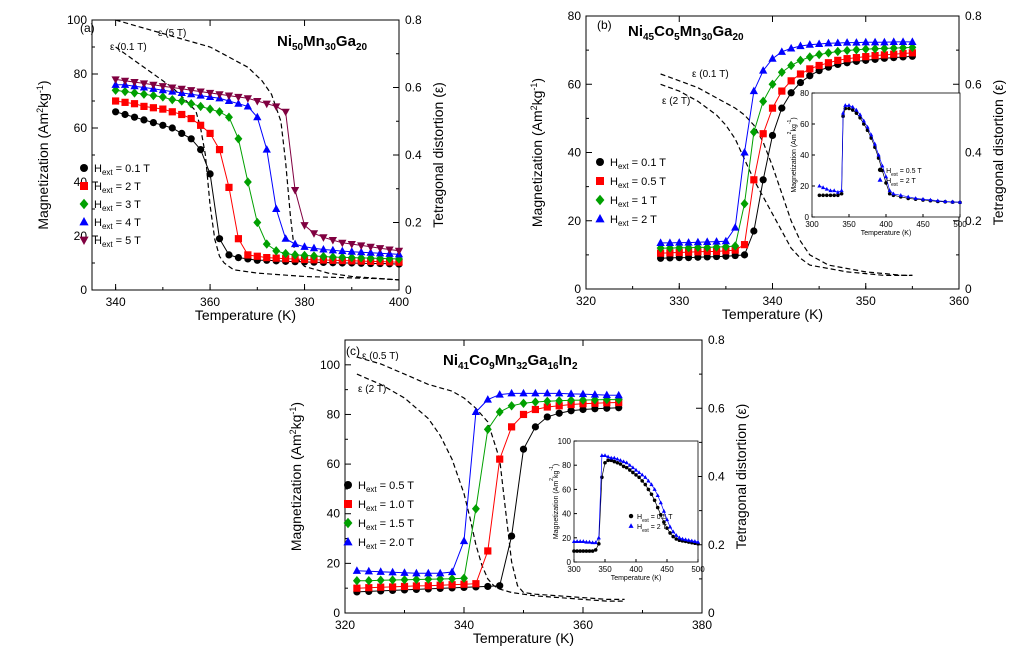 The image size is (1024, 653). What do you see at coordinates (973, 221) in the screenshot?
I see `y2-tick-label: 0.2` at bounding box center [973, 221].